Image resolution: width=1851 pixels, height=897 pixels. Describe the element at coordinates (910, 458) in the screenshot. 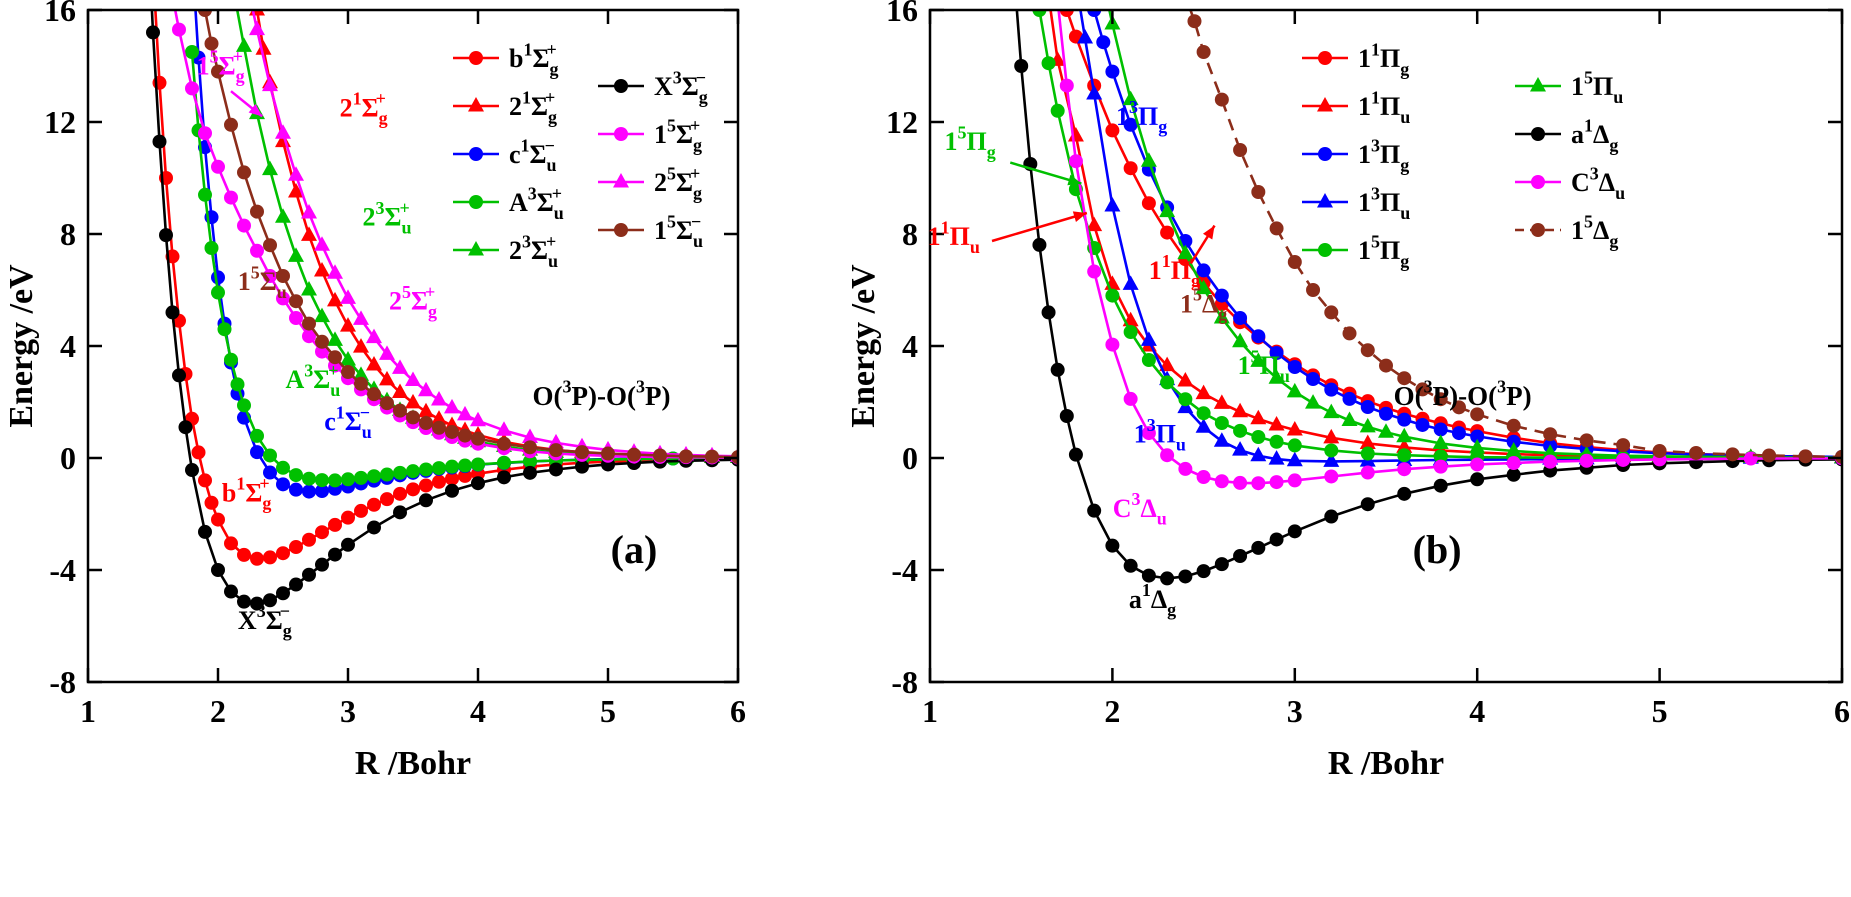

I see `y-tick-label: 0` at that location.